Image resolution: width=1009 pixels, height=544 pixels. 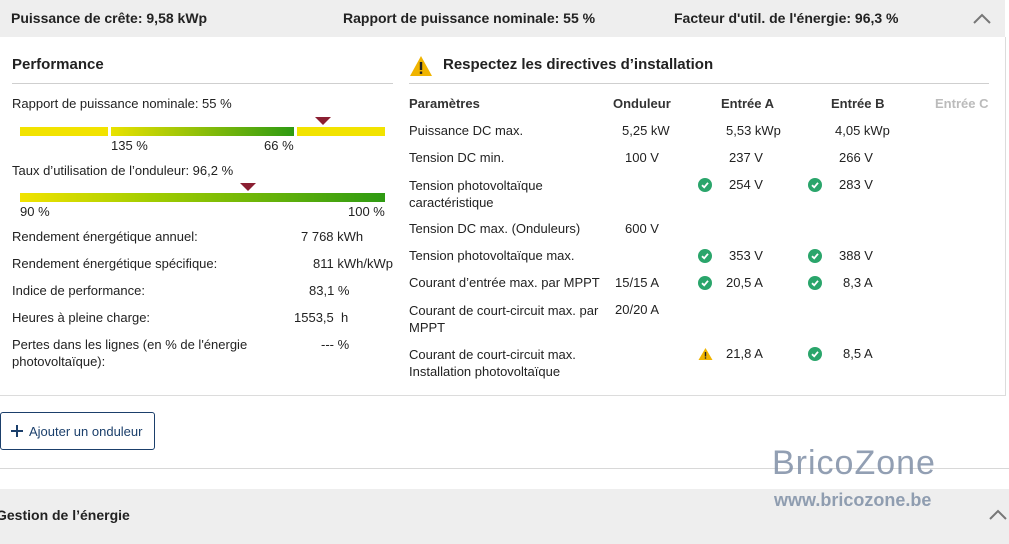 I want to click on inverter-tick-low: 90 %, so click(x=35, y=211).